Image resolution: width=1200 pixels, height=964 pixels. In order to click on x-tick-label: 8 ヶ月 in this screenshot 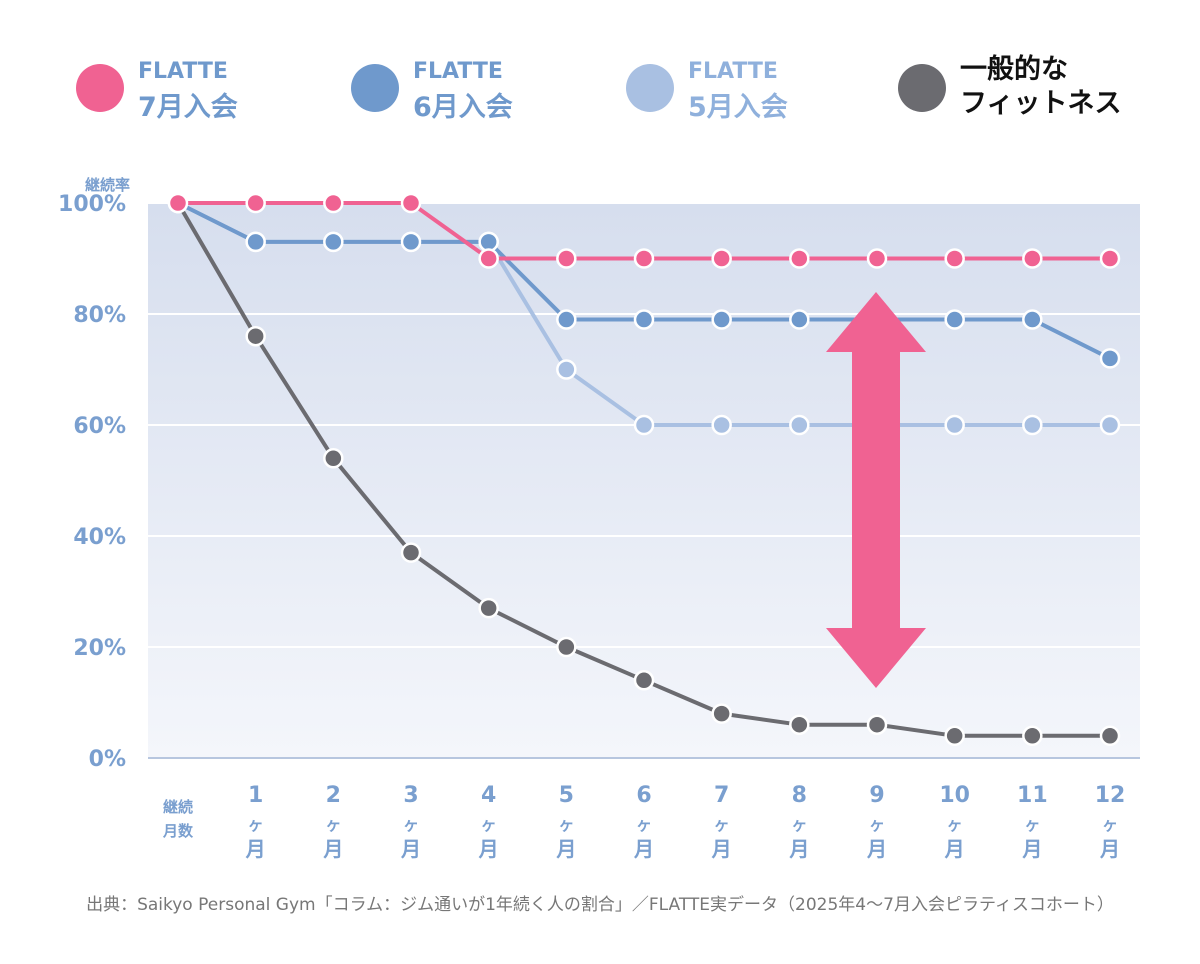, I will do `click(798, 822)`.